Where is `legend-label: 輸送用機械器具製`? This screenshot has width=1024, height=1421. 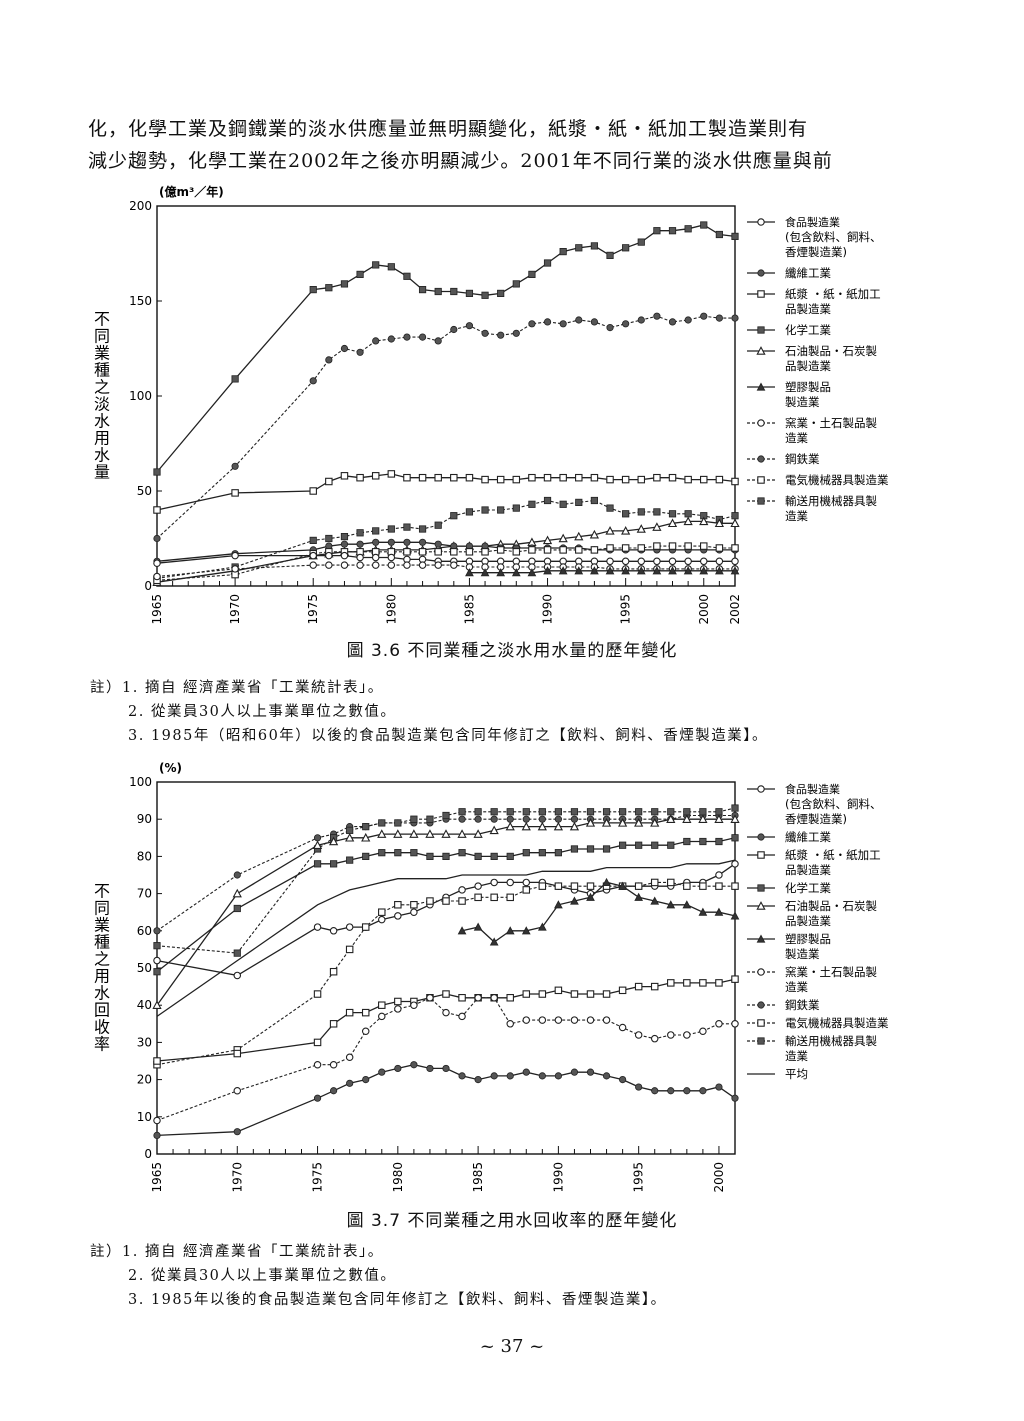
legend-label: 輸送用機械器具製 is located at coordinates (831, 1041).